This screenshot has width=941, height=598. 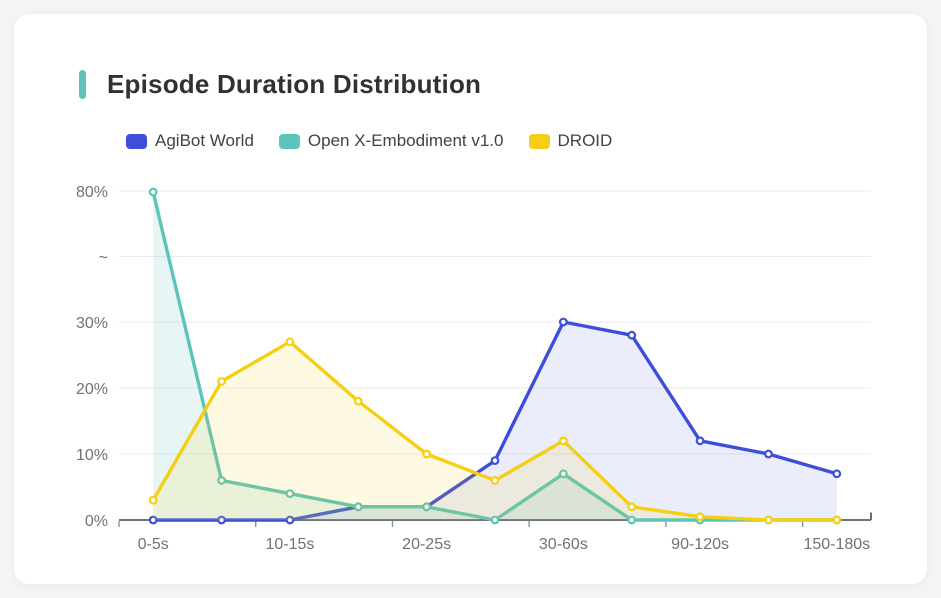 I want to click on legend-label: Open X-Embodiment v1.0, so click(x=405, y=140).